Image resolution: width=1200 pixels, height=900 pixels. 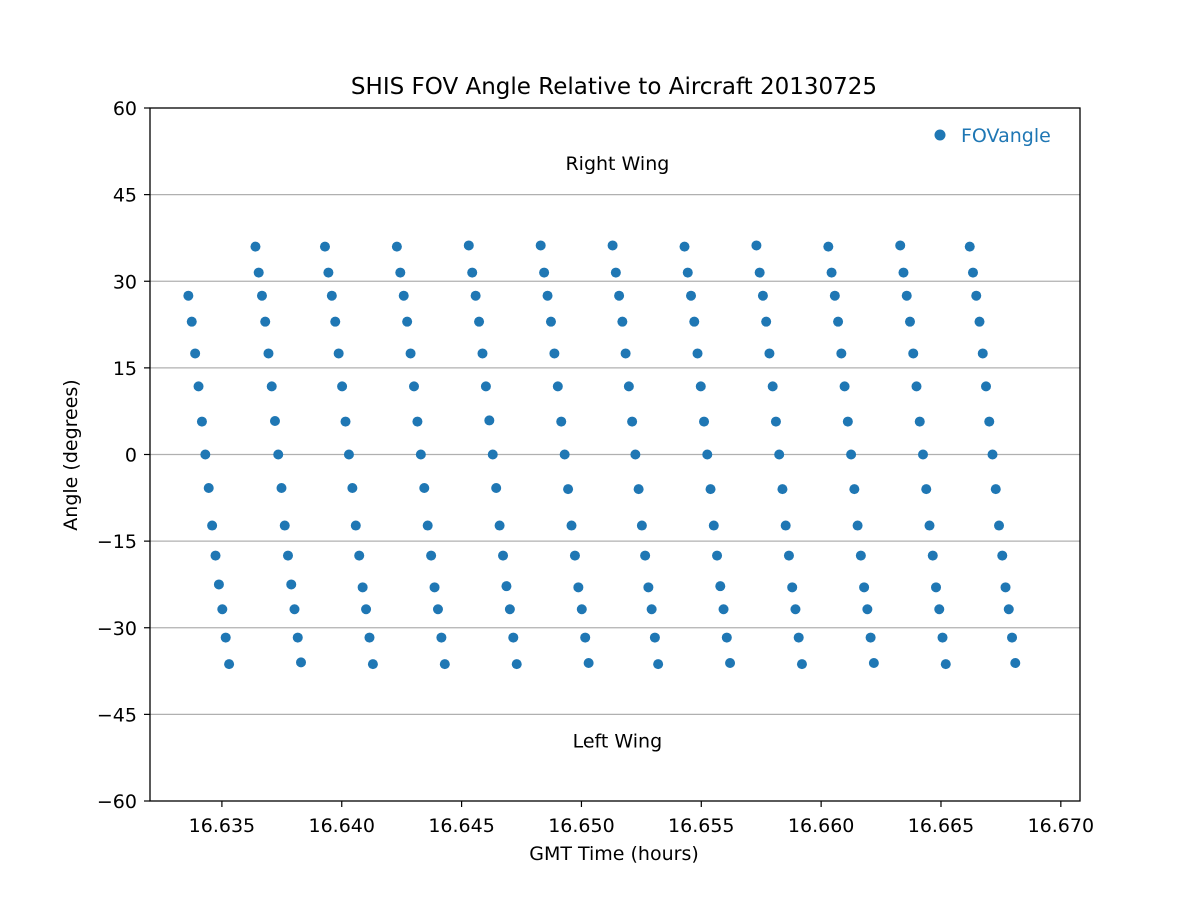 I want to click on annotation-left-wing: Left Wing, so click(x=618, y=741).